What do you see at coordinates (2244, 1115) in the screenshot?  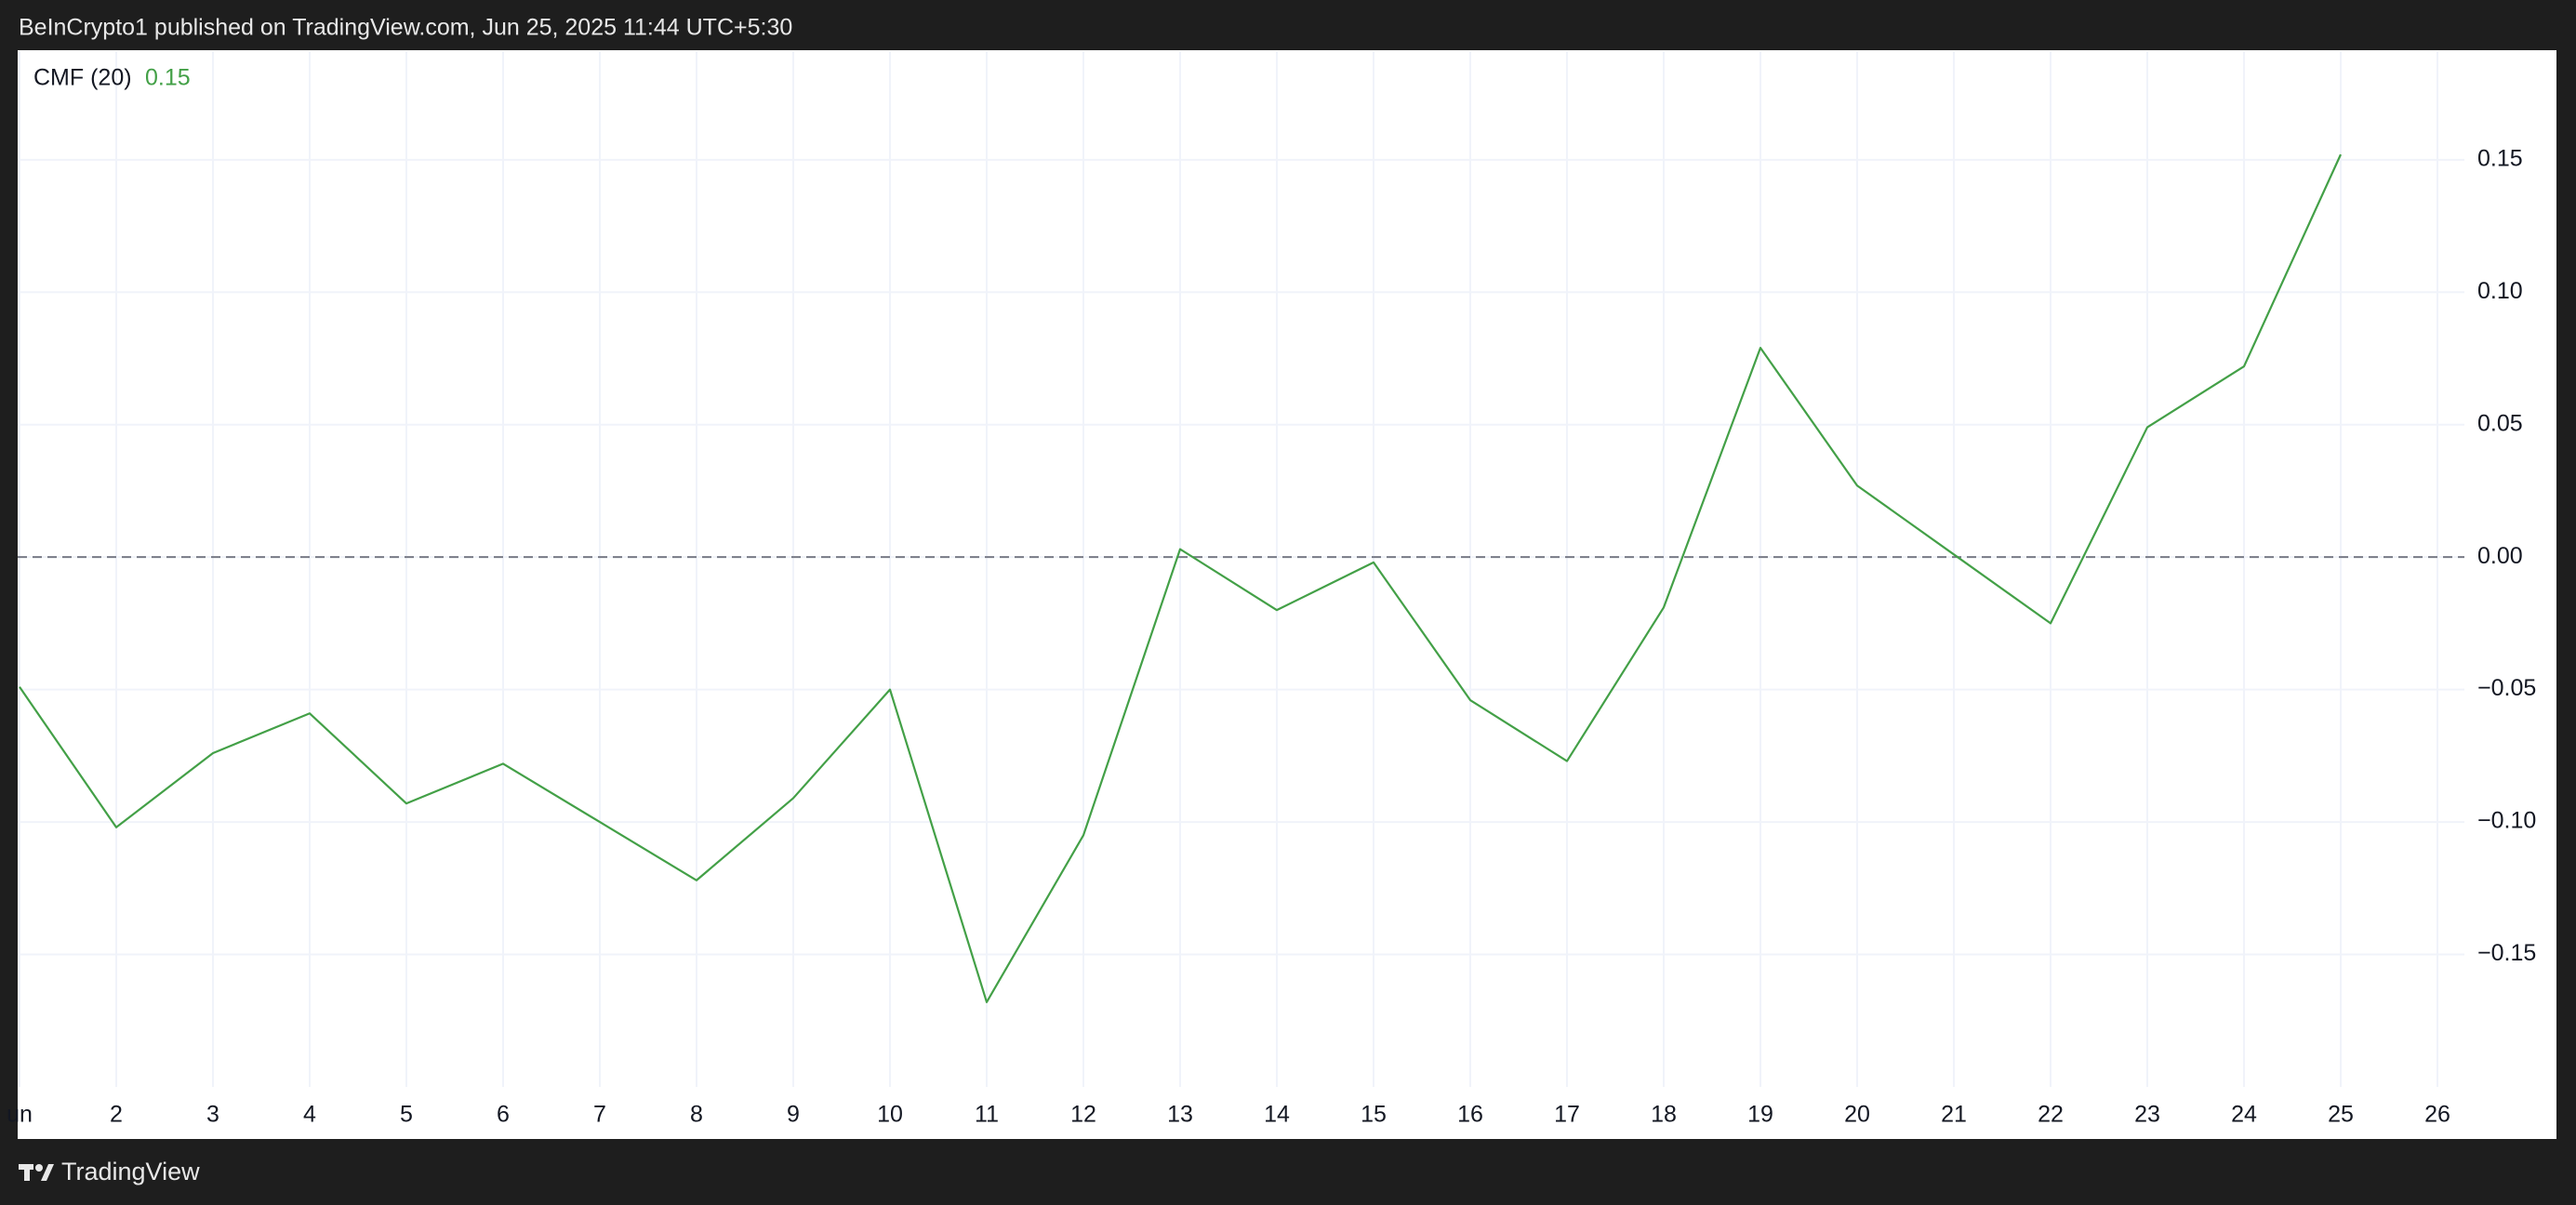 I see `x-tick-label: 24` at bounding box center [2244, 1115].